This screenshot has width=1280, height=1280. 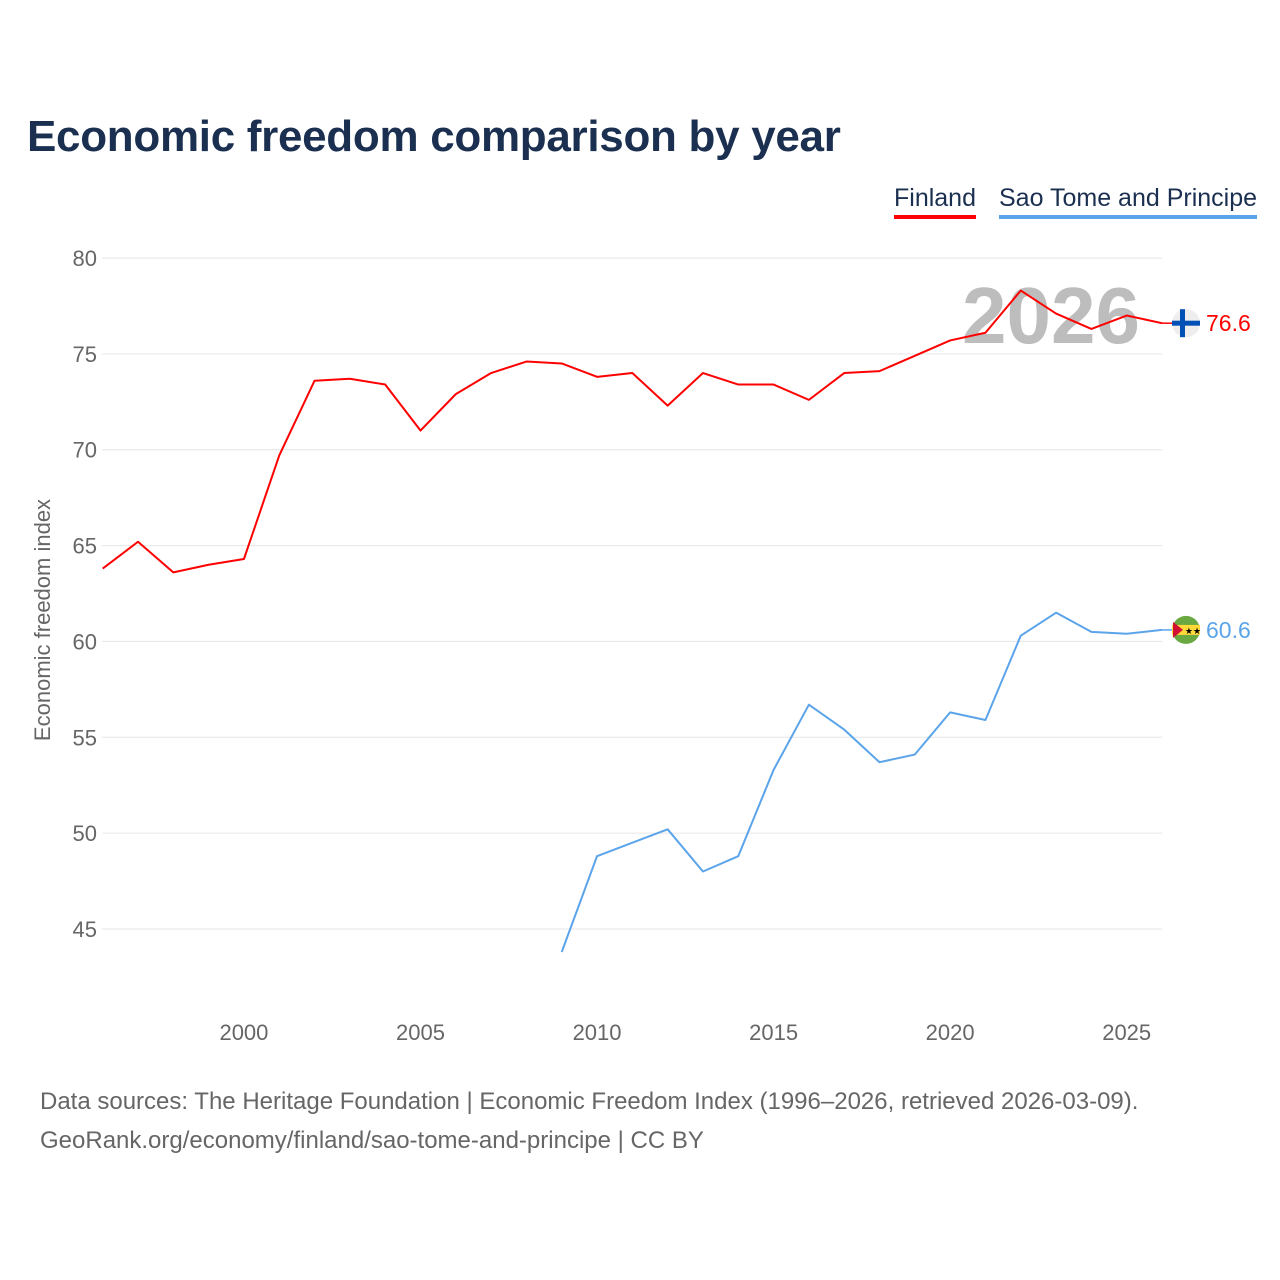 What do you see at coordinates (434, 136) in the screenshot?
I see `chart-title: Economic freedom comparison by year` at bounding box center [434, 136].